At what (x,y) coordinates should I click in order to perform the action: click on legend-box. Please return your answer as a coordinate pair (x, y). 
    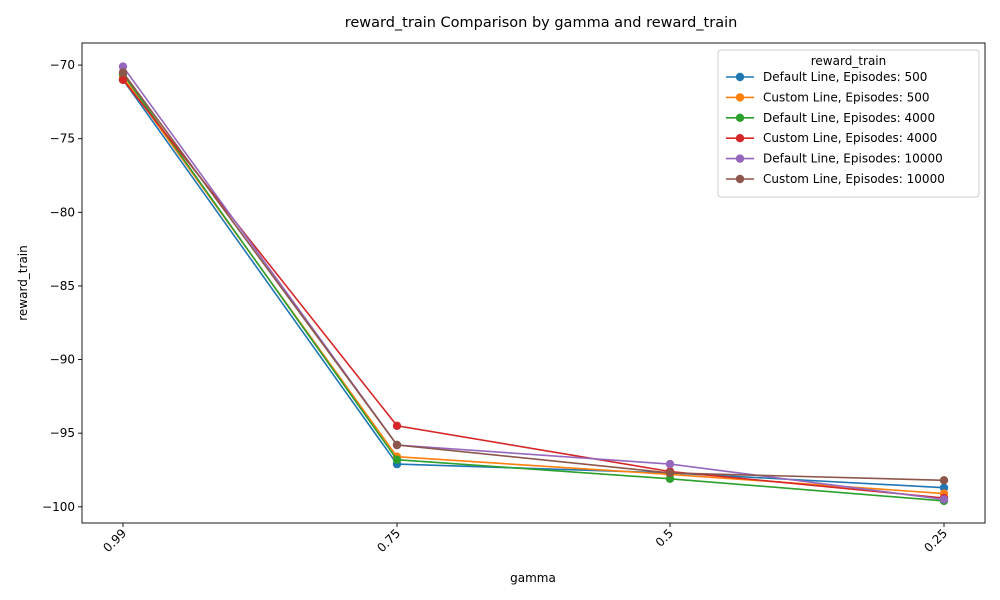
    Looking at the image, I should click on (848, 123).